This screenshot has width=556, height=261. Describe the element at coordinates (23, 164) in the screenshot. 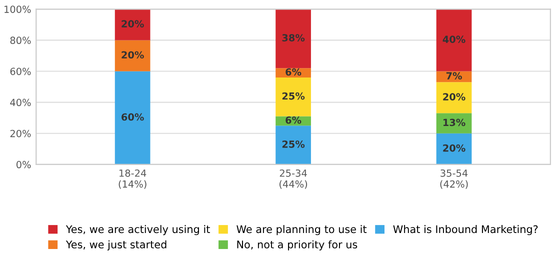

I see `y-tick-label: 0%` at that location.